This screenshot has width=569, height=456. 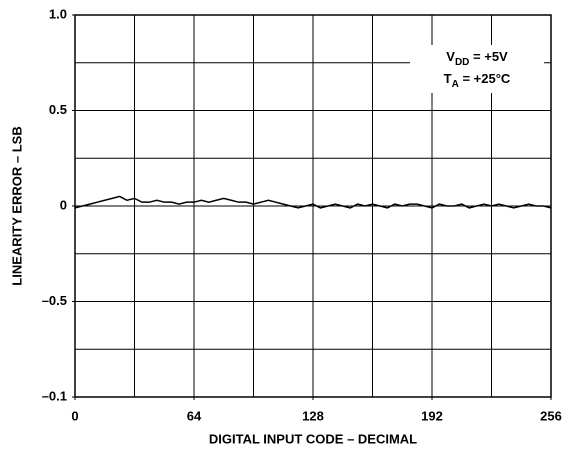 What do you see at coordinates (194, 415) in the screenshot?
I see `x-tick-label: 64` at bounding box center [194, 415].